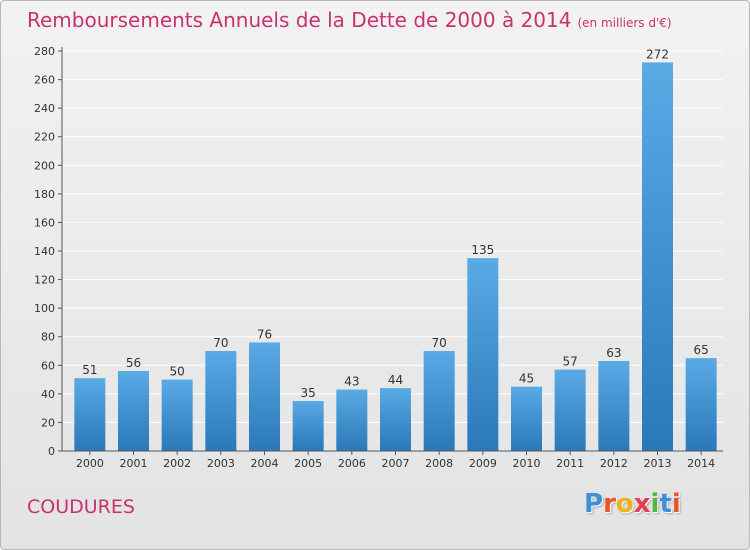  Describe the element at coordinates (624, 504) in the screenshot. I see `logo-letter: o` at that location.